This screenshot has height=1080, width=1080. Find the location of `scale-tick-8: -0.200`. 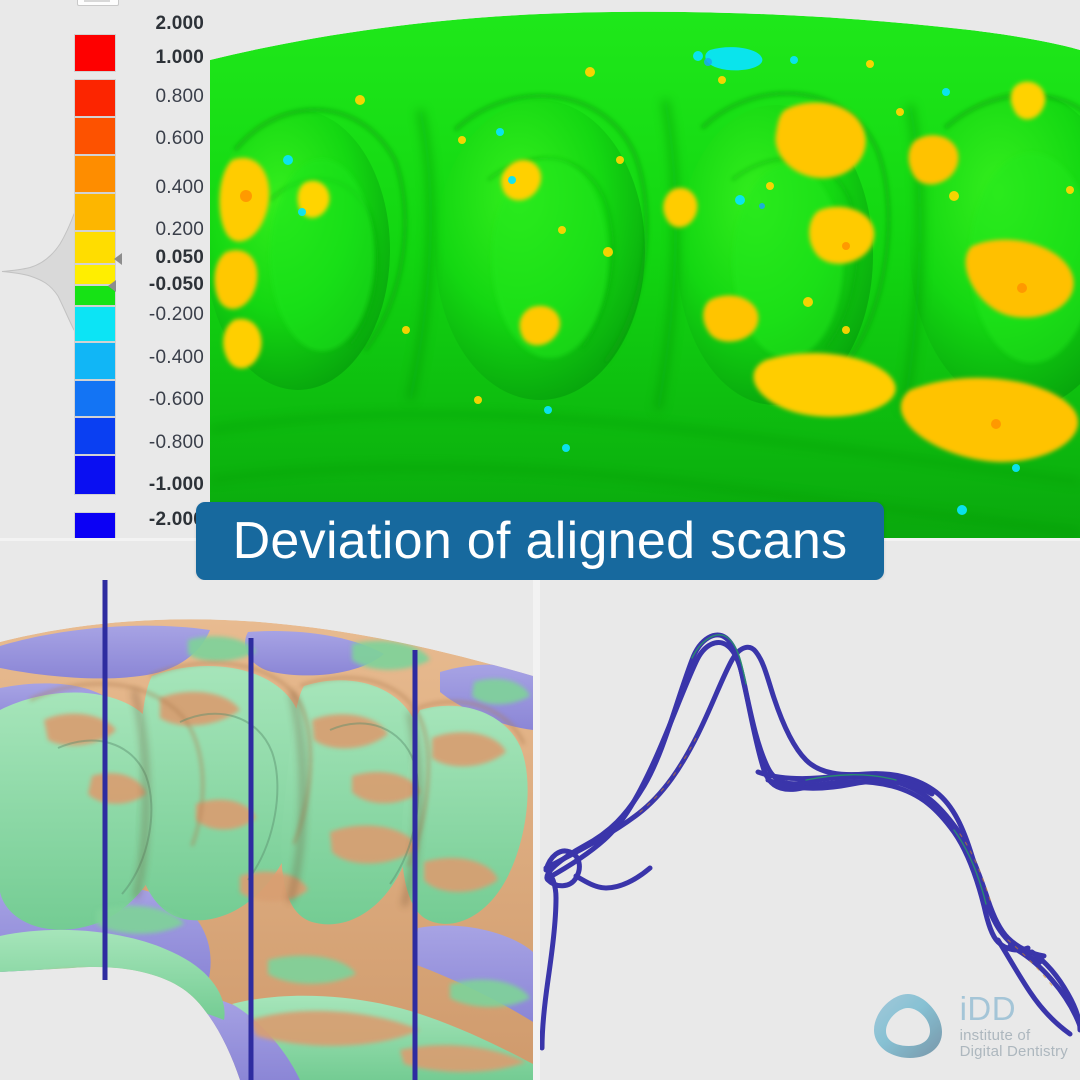

scale-tick-8: -0.200 is located at coordinates (176, 314).